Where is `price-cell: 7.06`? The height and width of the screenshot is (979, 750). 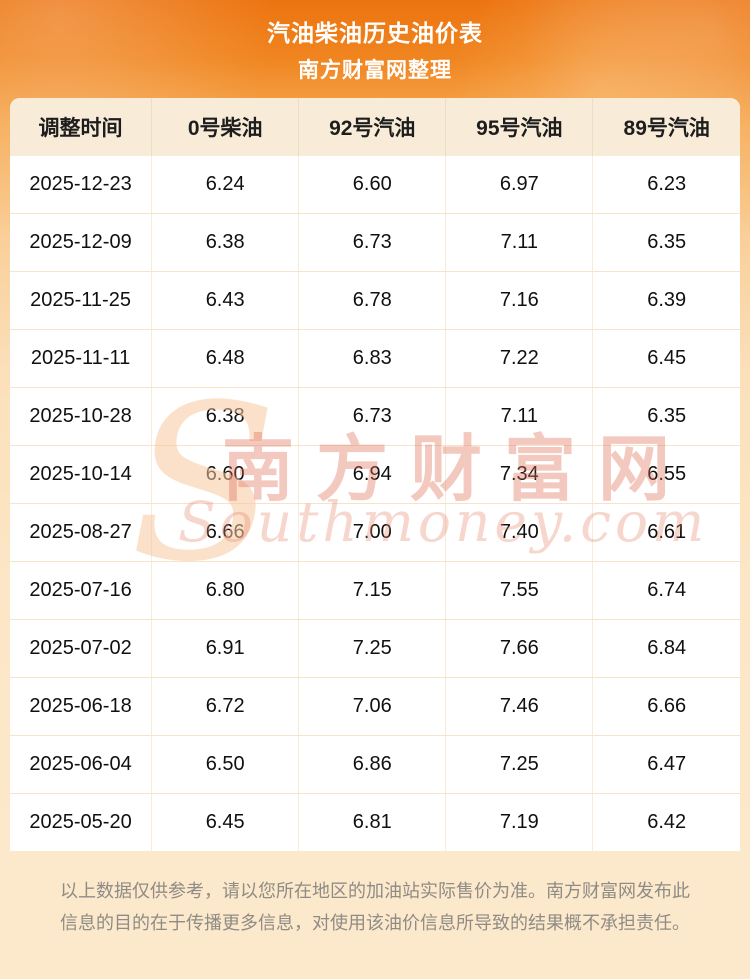 price-cell: 7.06 is located at coordinates (372, 706).